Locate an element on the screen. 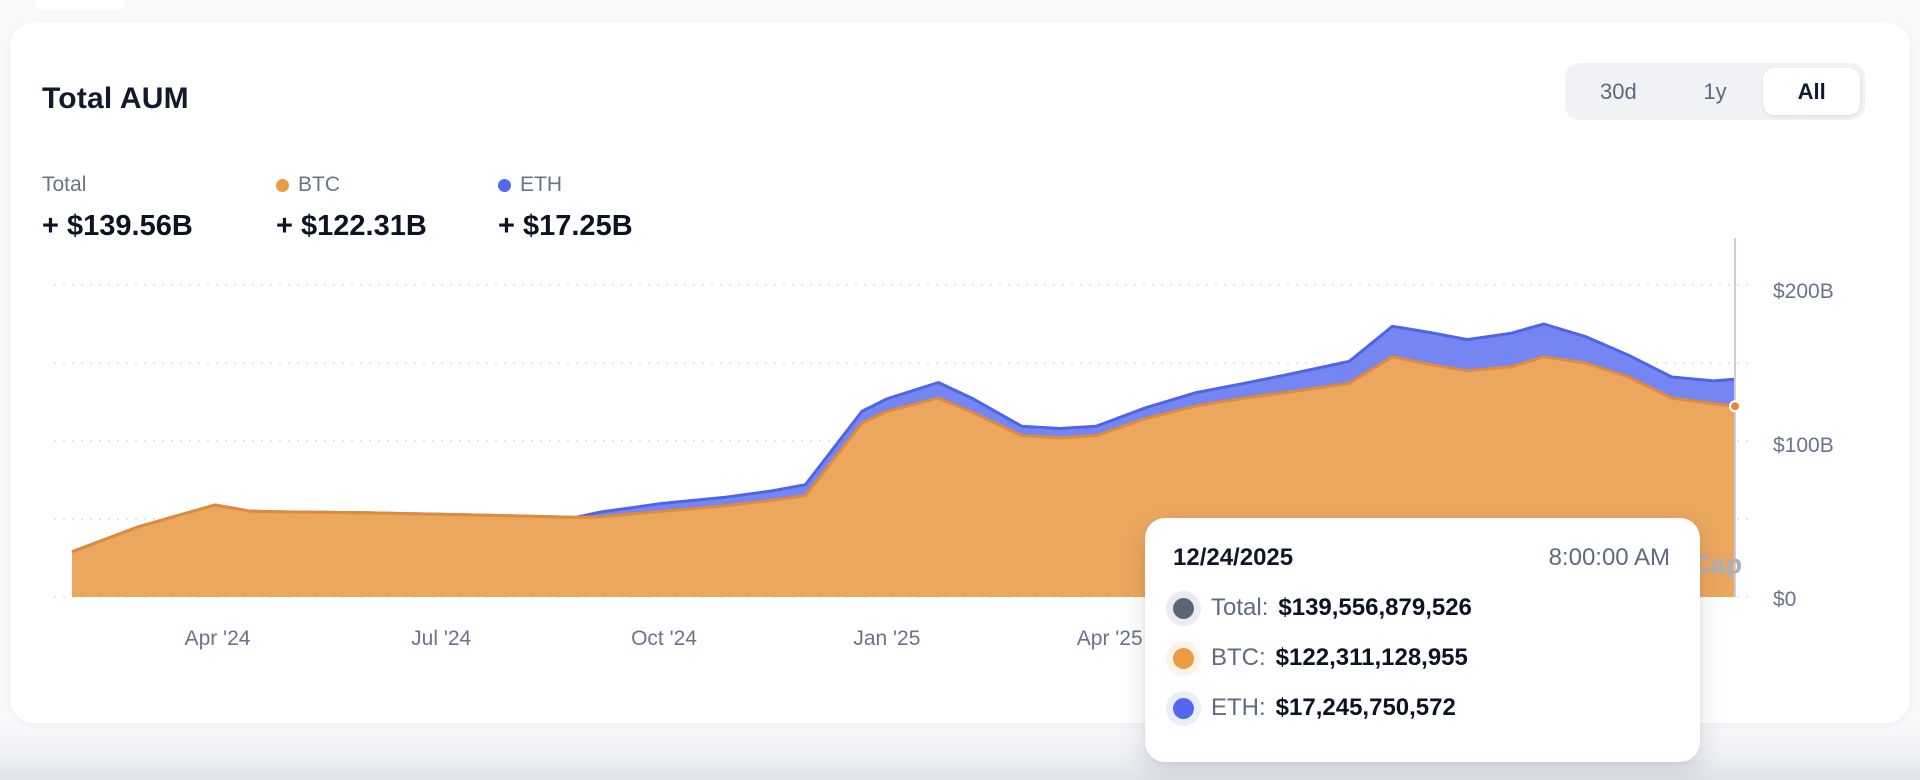  tooltip-header: 12/24/2025 8:00:00 AM is located at coordinates (1421, 558).